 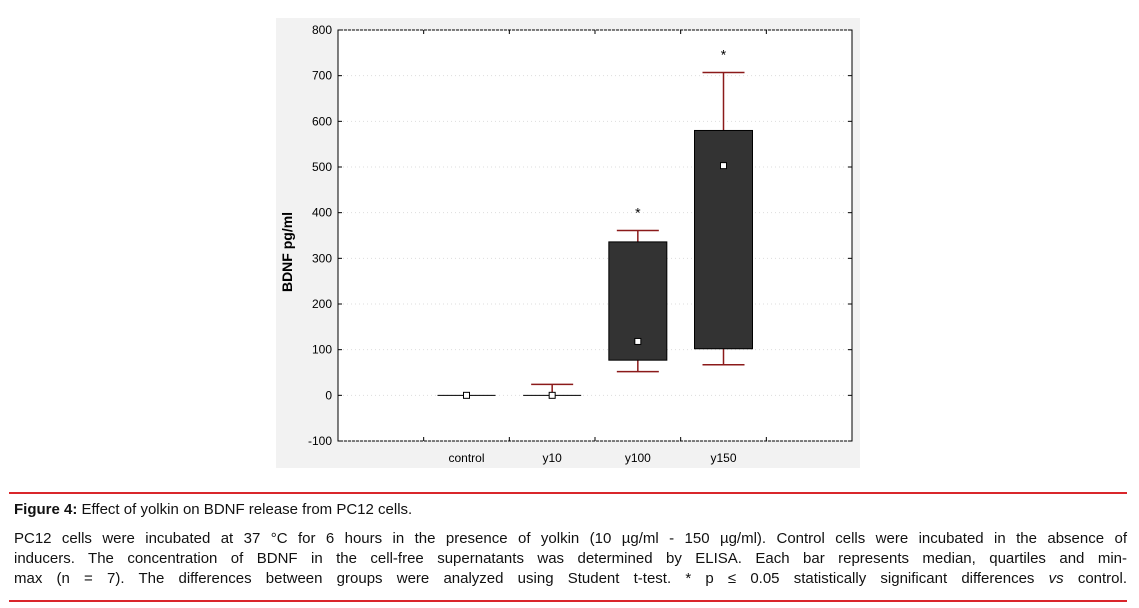 What do you see at coordinates (723, 458) in the screenshot?
I see `x-tick-label: y150` at bounding box center [723, 458].